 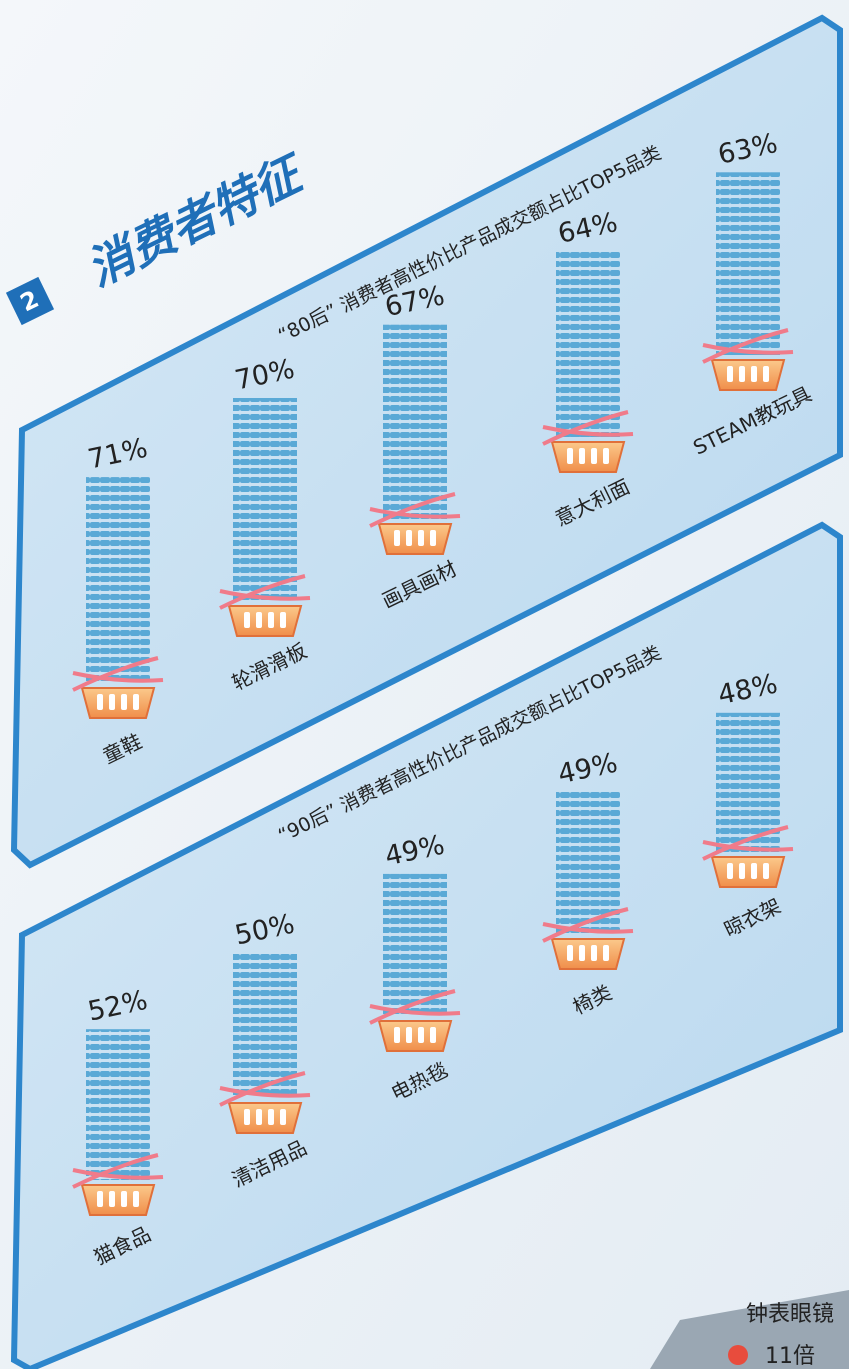 What do you see at coordinates (749, 1329) in the screenshot?
I see `footer-shape` at bounding box center [749, 1329].